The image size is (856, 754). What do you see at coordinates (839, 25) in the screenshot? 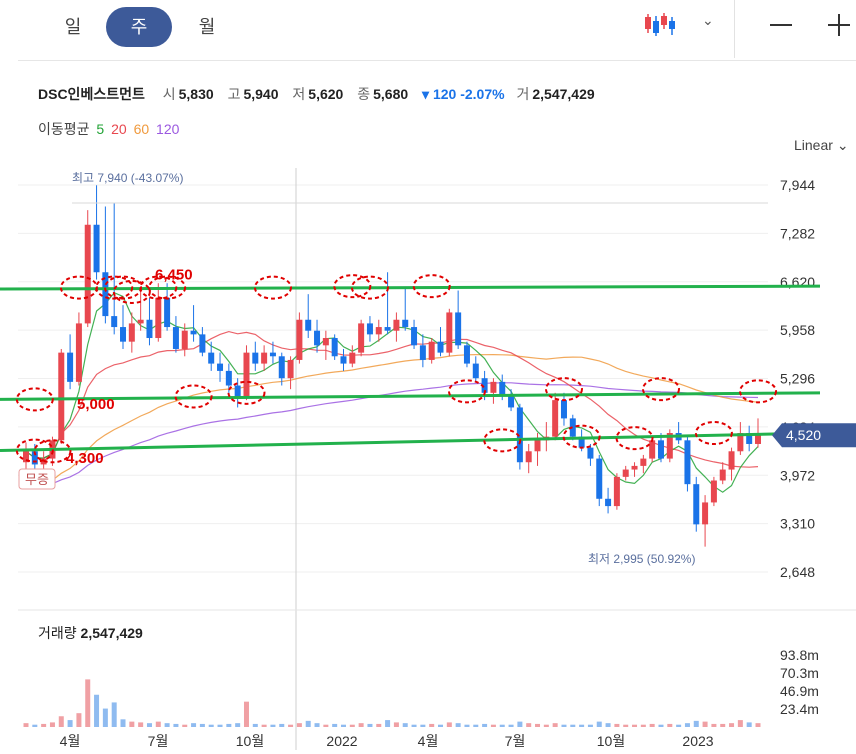
I see `zoom-in-button` at bounding box center [839, 25].